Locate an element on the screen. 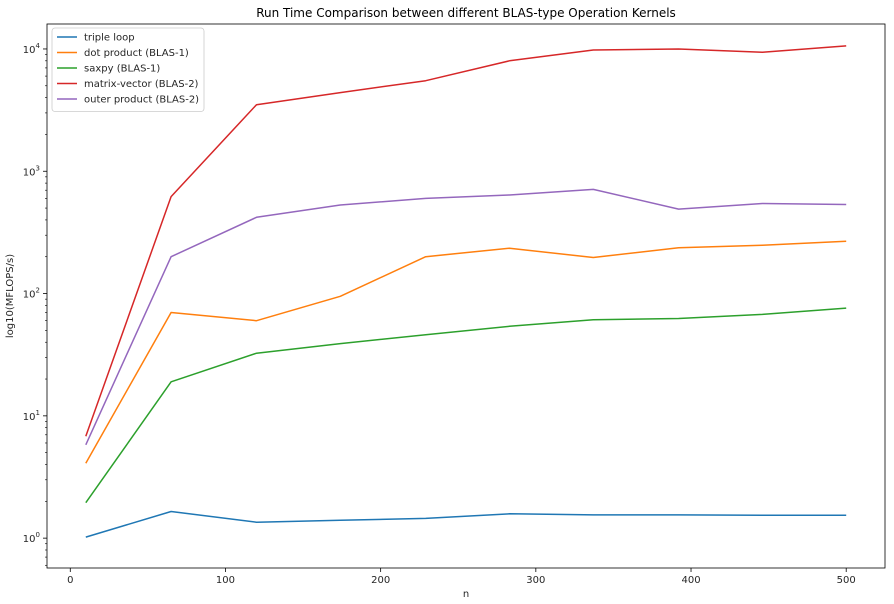 The image size is (894, 604). x-axis: 0 100 200 300 400 500 is located at coordinates (461, 577).